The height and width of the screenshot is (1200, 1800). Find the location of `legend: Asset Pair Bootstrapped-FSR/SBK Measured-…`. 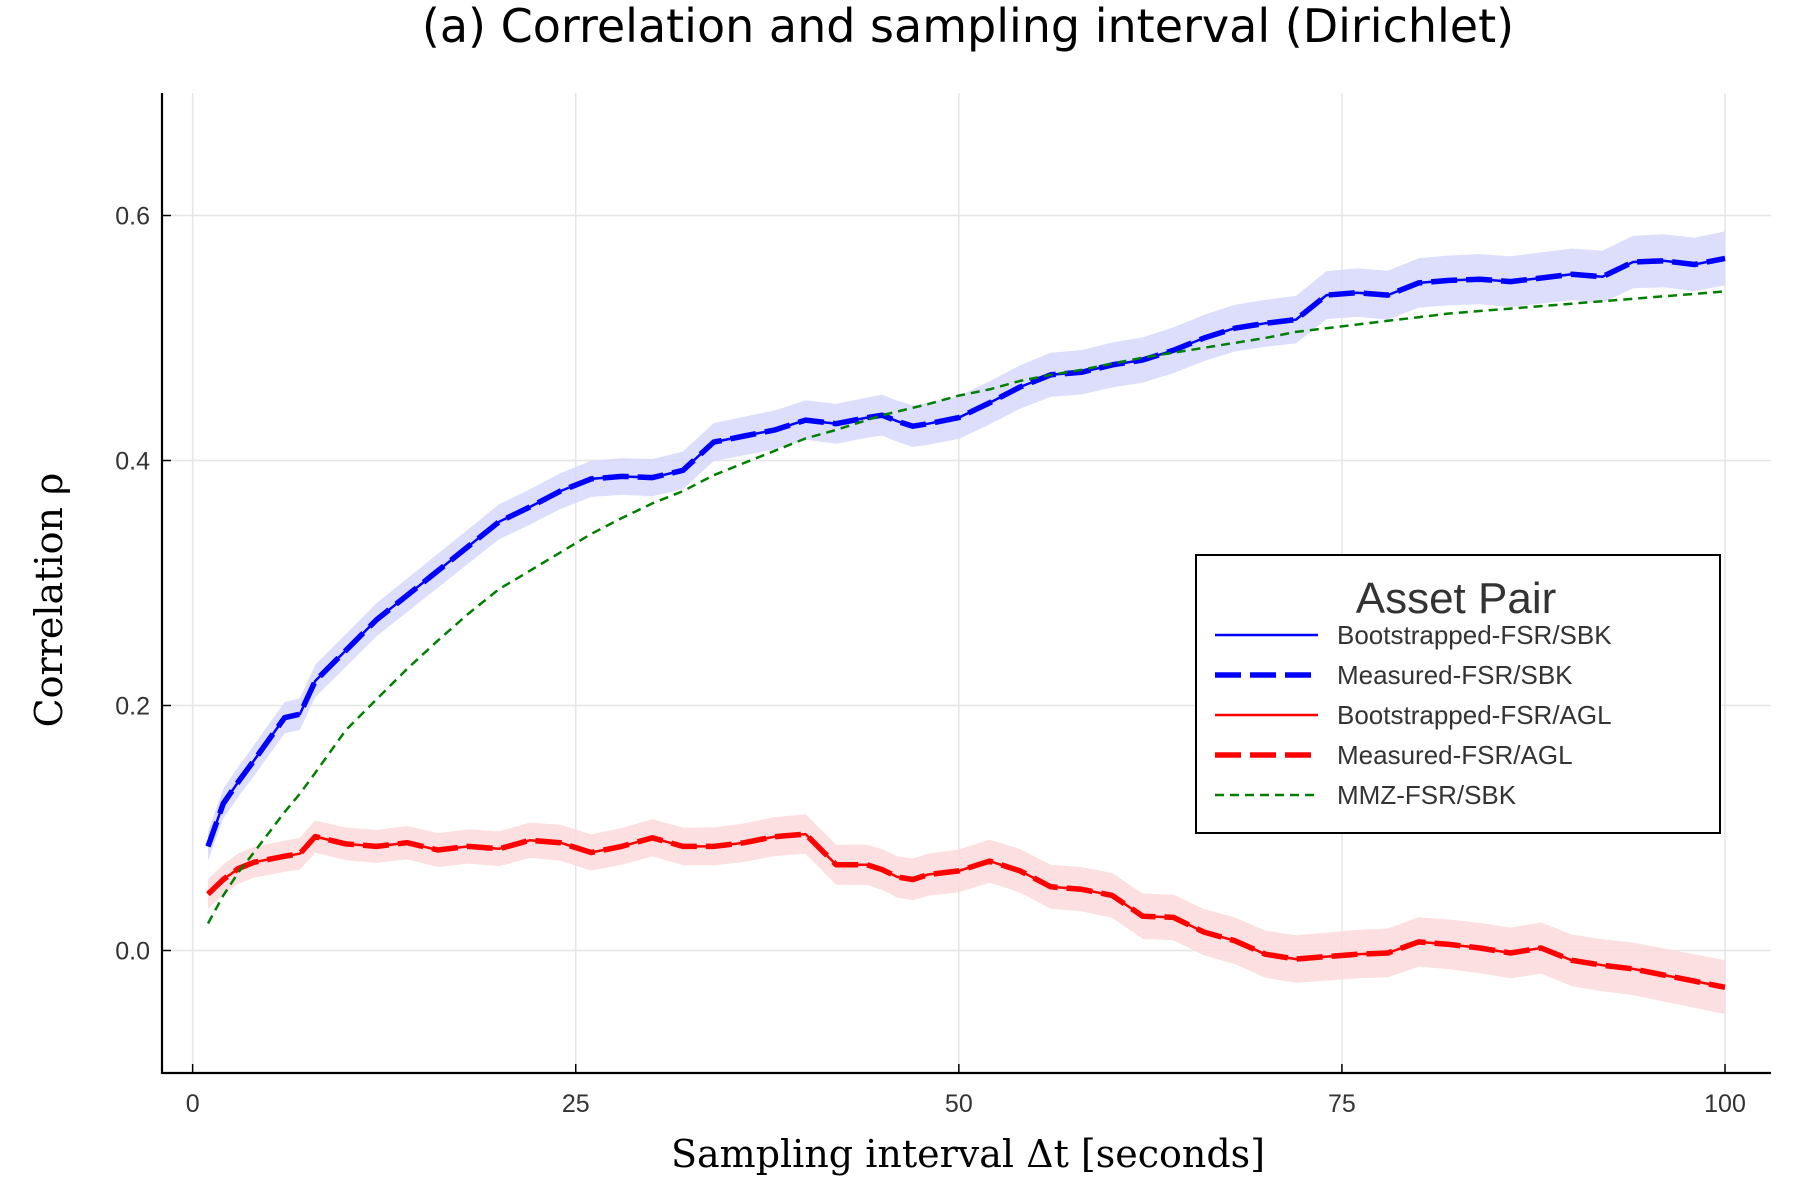

legend: Asset Pair Bootstrapped-FSR/SBK Measured-… is located at coordinates (1458, 694).